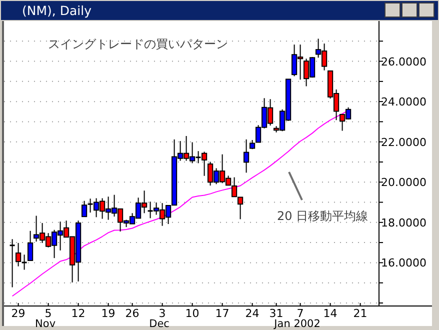 The width and height of the screenshot is (439, 330). Describe the element at coordinates (330, 313) in the screenshot. I see `x-tick-label: 14` at that location.